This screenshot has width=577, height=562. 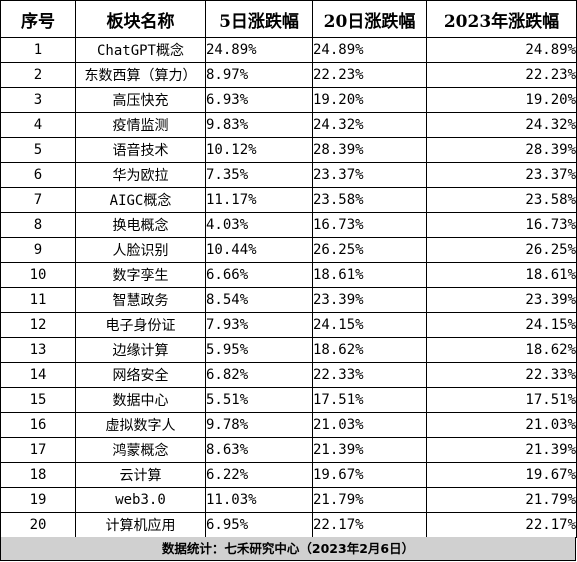 What do you see at coordinates (501, 100) in the screenshot?
I see `cell-2023-change: 19.20%` at bounding box center [501, 100].